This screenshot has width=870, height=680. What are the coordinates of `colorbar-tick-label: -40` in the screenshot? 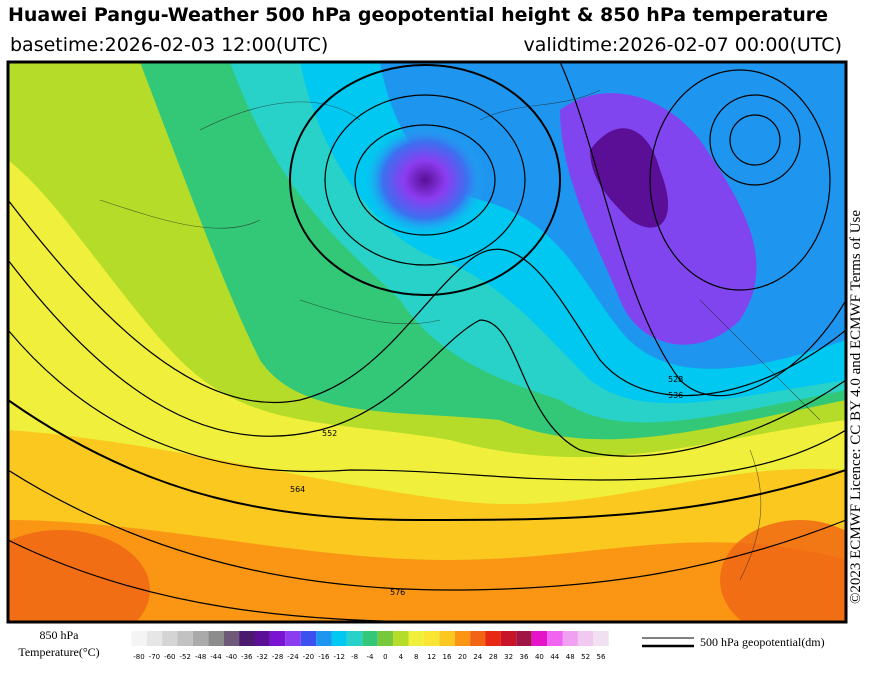 It's located at (231, 657).